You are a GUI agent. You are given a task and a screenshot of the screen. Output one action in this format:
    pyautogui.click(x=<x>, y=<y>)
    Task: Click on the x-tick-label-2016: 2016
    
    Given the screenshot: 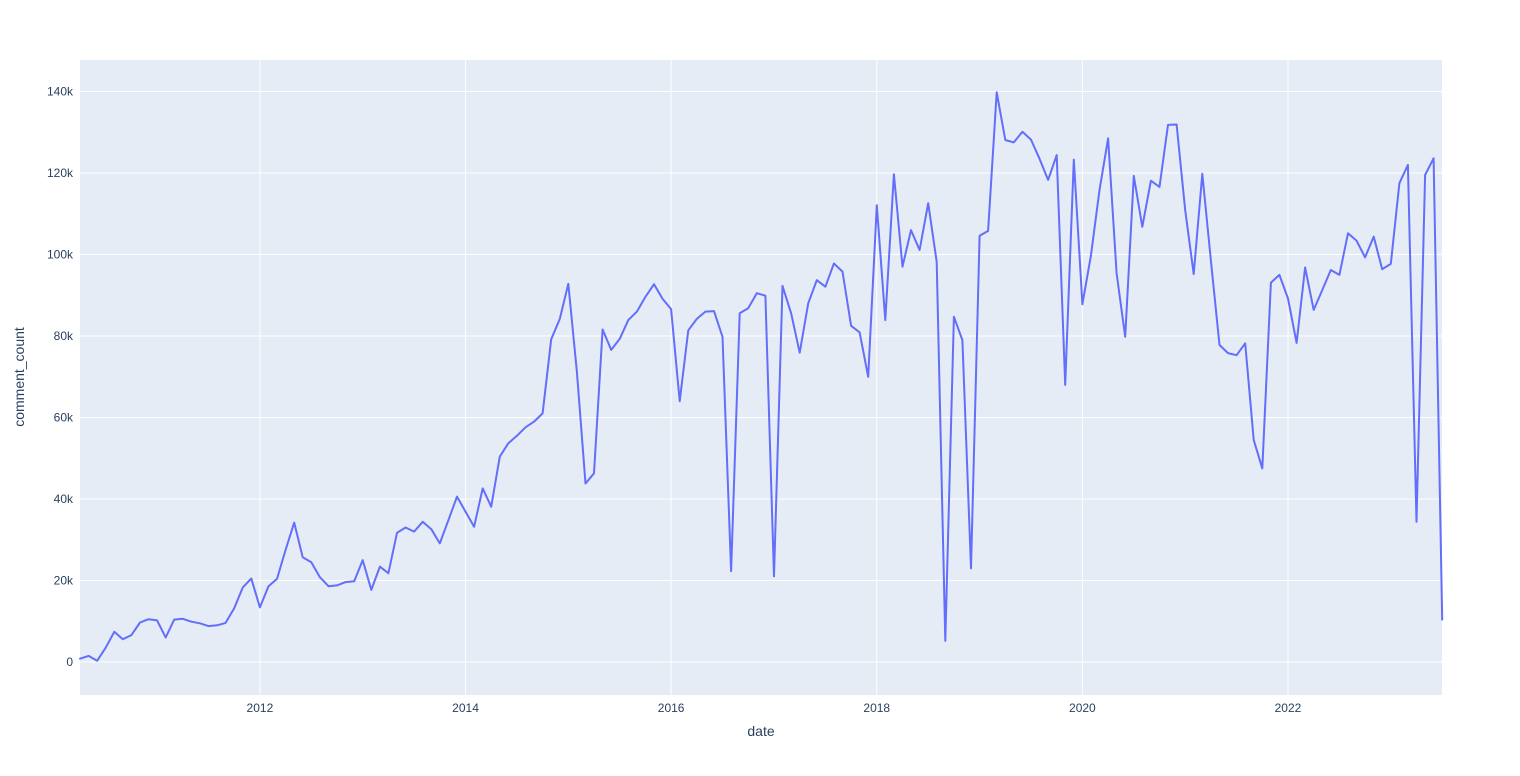 What is the action you would take?
    pyautogui.click(x=671, y=708)
    